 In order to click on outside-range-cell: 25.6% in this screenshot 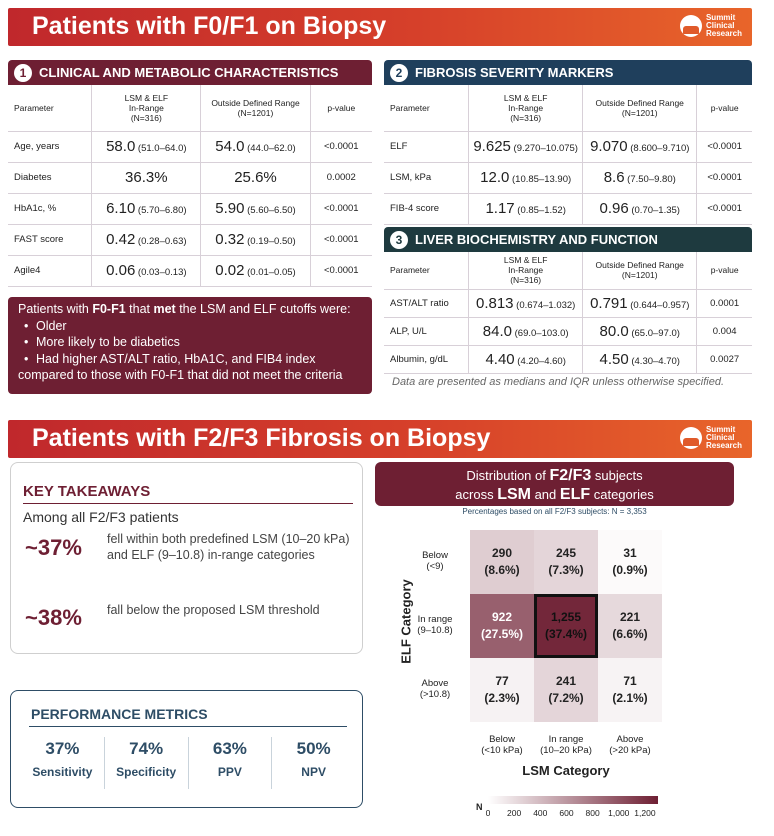, I will do `click(255, 178)`.